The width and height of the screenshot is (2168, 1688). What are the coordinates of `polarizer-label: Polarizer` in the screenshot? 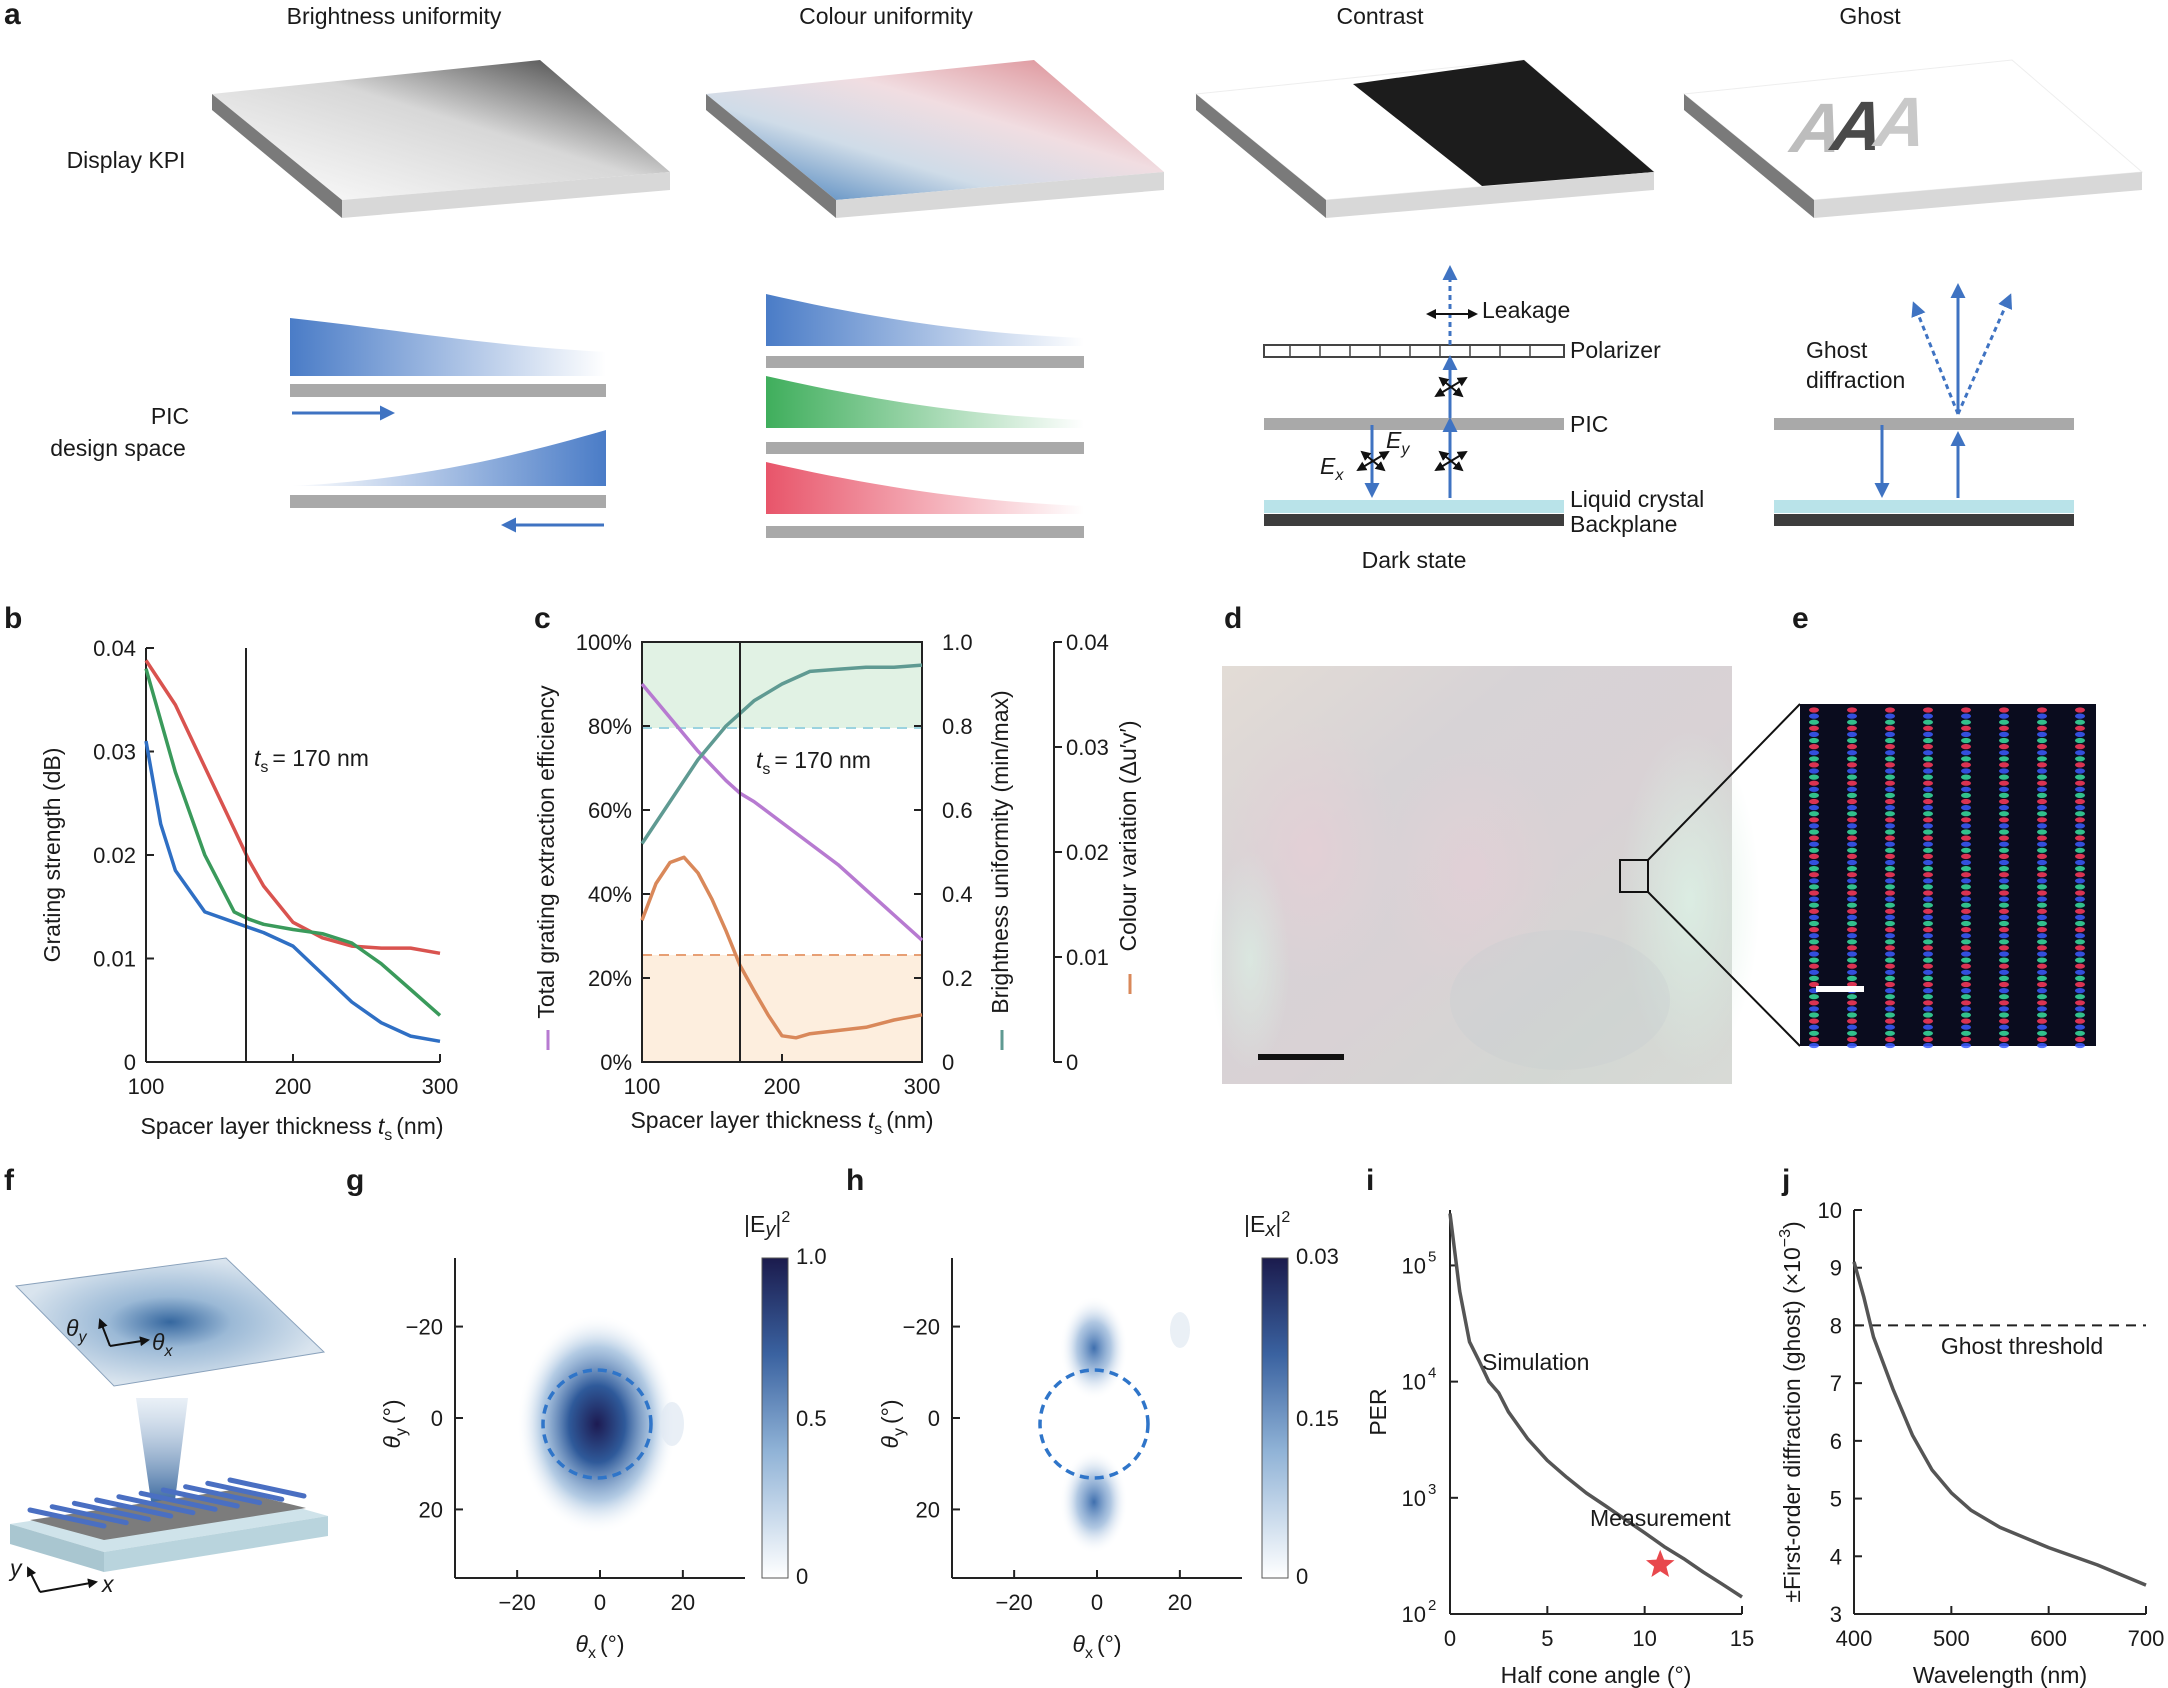 It's located at (1615, 350).